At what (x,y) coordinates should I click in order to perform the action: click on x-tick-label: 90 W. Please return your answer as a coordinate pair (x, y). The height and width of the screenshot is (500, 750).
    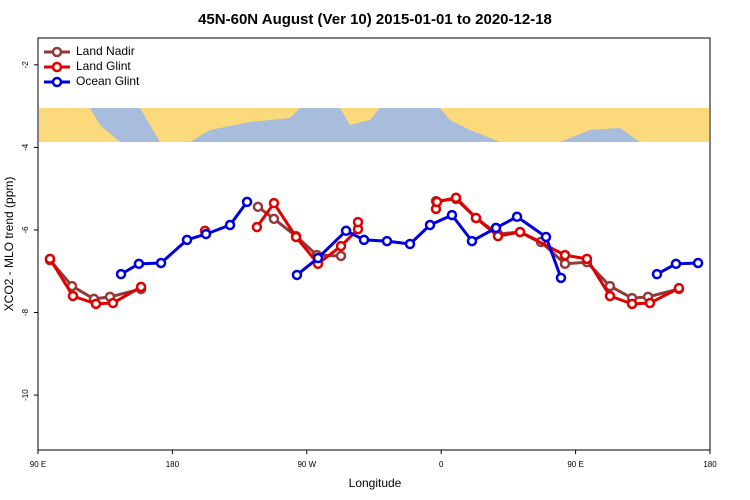
    Looking at the image, I should click on (306, 464).